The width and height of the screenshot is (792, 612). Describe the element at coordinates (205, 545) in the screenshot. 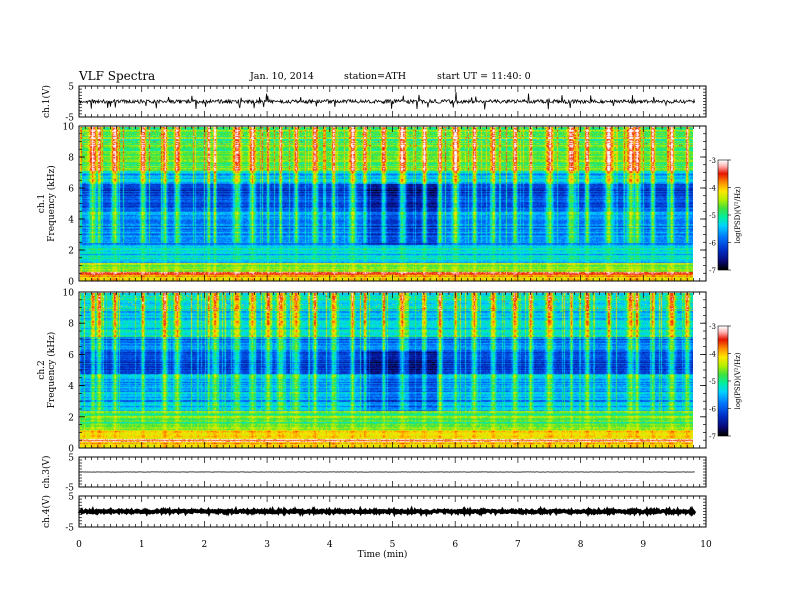

I see `x-tick-label: 2` at that location.